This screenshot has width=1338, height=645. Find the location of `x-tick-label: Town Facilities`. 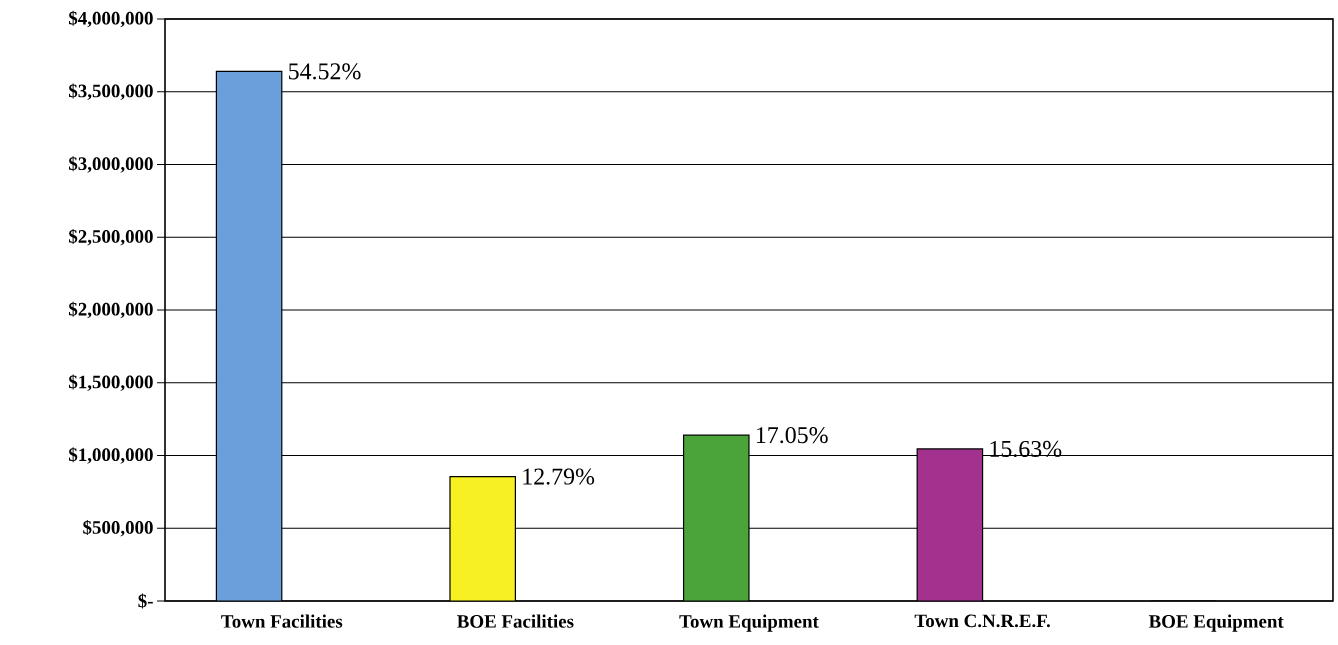

x-tick-label: Town Facilities is located at coordinates (282, 621).